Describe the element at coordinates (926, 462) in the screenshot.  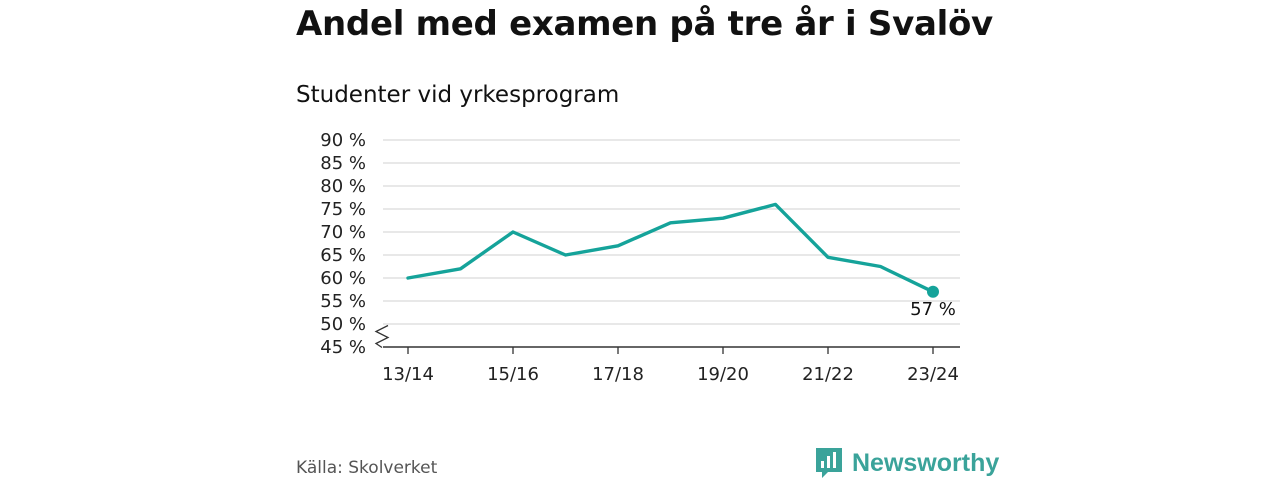
I see `brand-name: Newsworthy` at that location.